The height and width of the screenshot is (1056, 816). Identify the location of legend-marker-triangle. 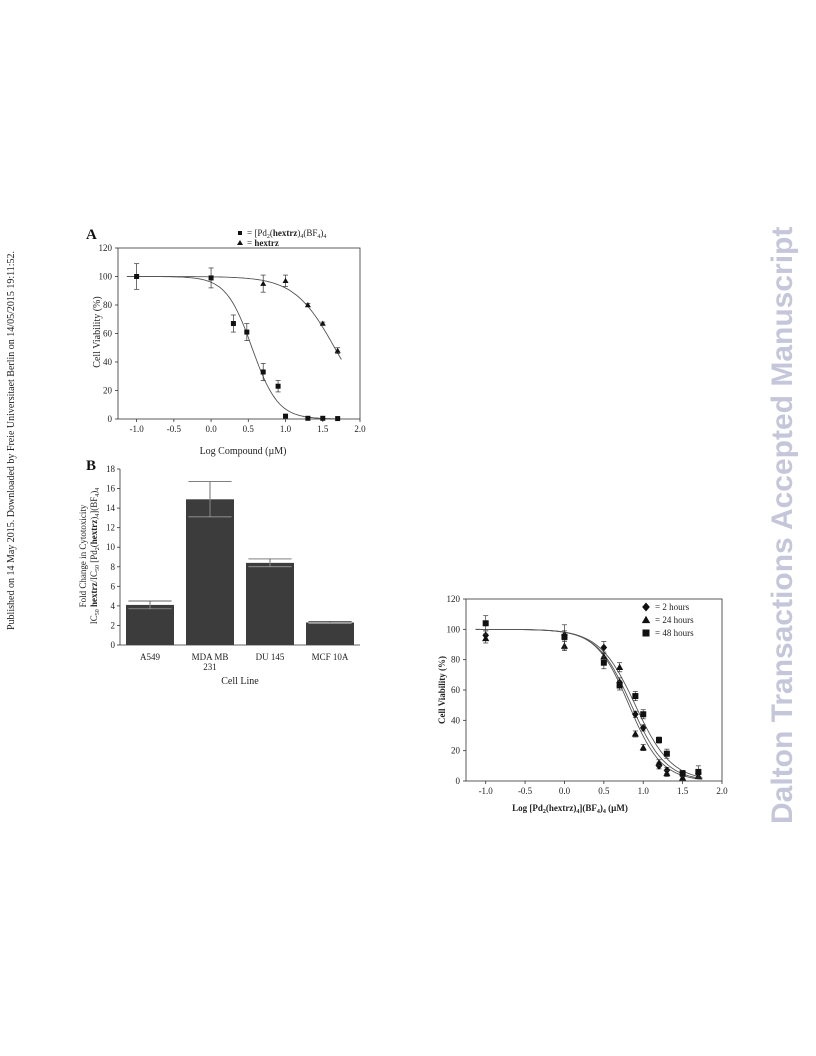
(646, 619).